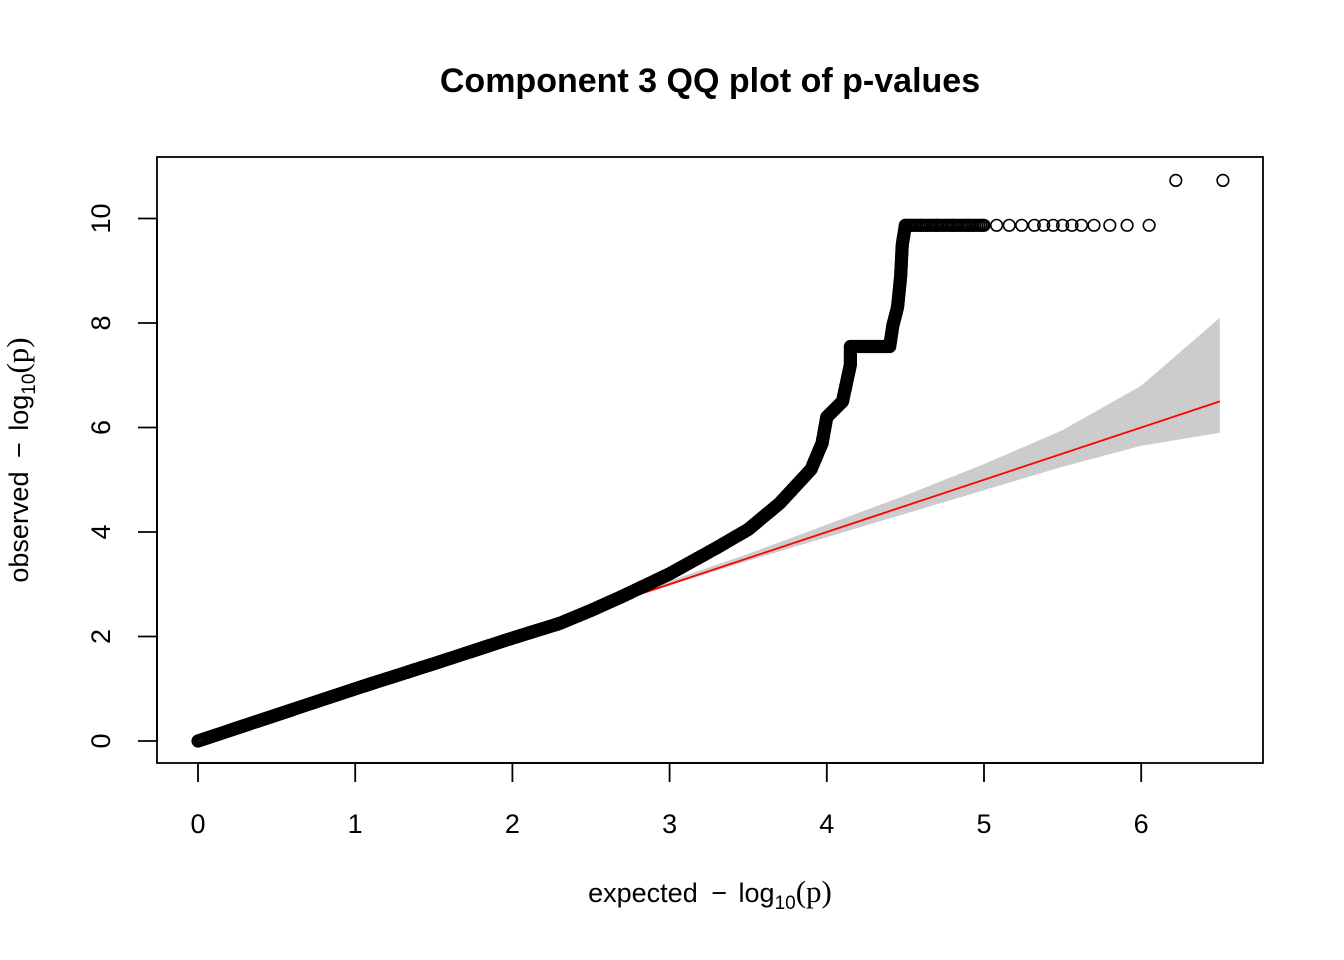  I want to click on y-axis-label-arg: (p), so click(17, 355).